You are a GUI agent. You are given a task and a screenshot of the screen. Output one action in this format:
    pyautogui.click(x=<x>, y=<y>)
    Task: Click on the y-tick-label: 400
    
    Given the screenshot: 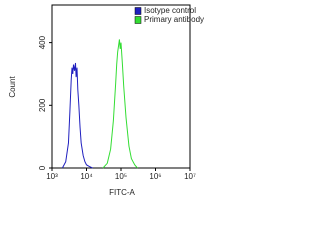 What is the action you would take?
    pyautogui.click(x=42, y=42)
    